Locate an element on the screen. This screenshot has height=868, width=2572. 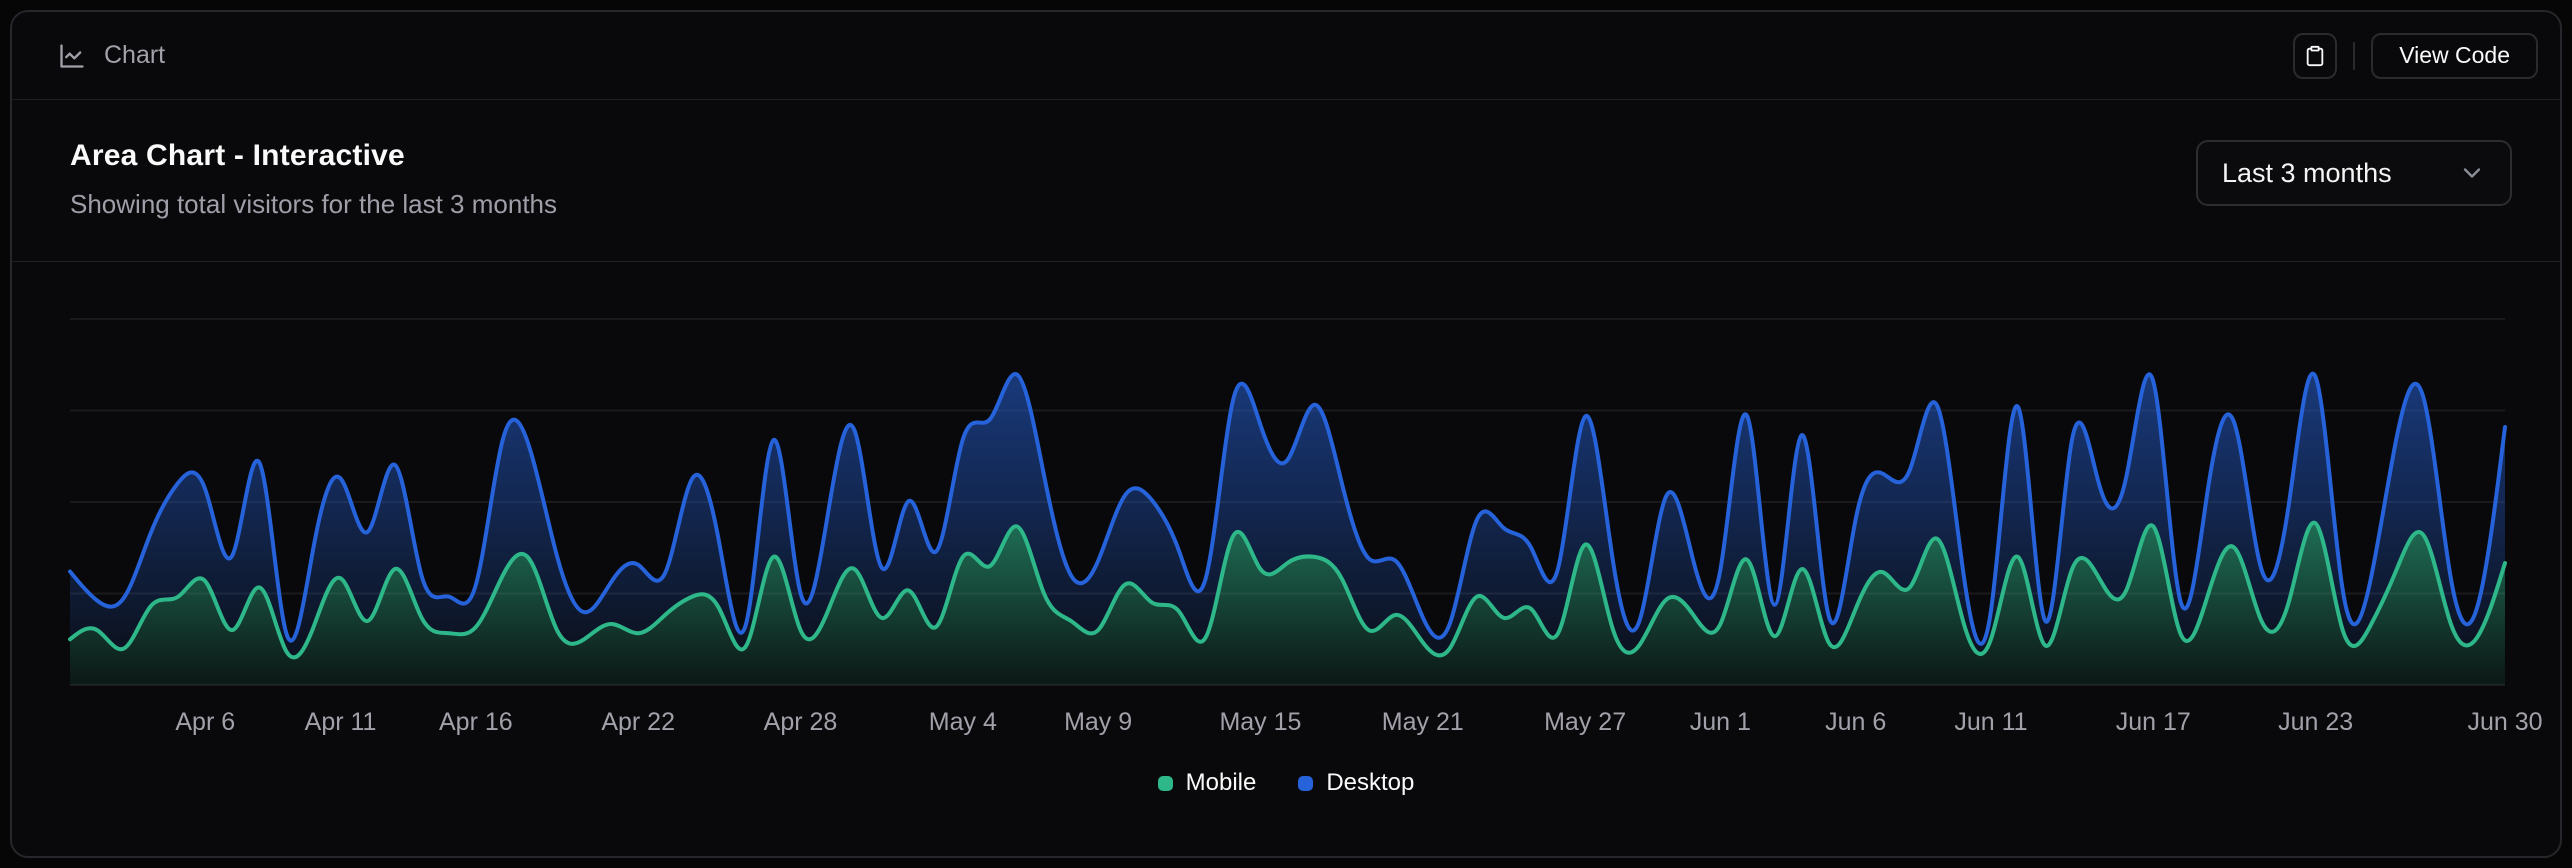
x-tick-label: May 9 is located at coordinates (1098, 722).